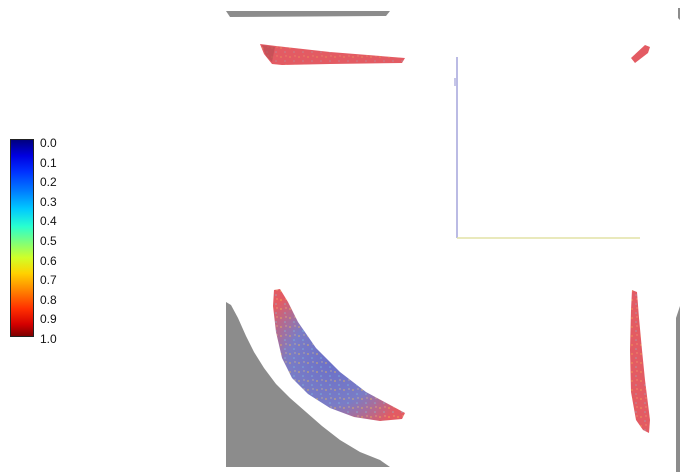  Describe the element at coordinates (48, 299) in the screenshot. I see `colorbar-tick-label: 0.8` at that location.